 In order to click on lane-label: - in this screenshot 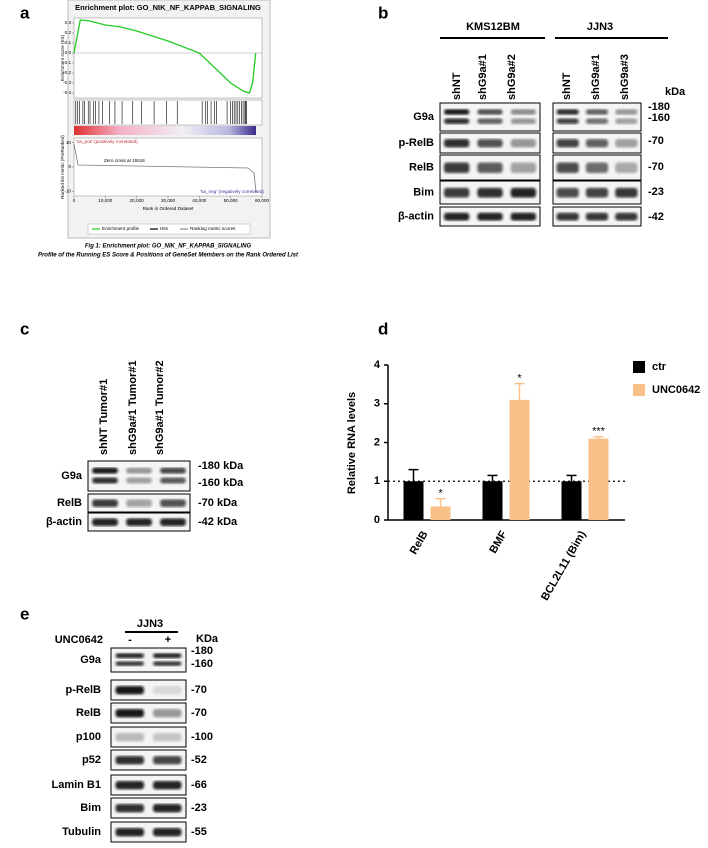, I will do `click(130, 640)`.